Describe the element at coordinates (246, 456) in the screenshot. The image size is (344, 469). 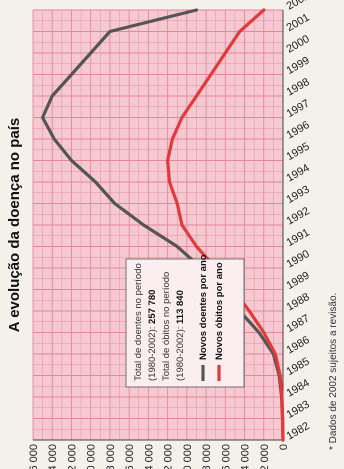
I see `y-tick-label: 4 000` at that location.